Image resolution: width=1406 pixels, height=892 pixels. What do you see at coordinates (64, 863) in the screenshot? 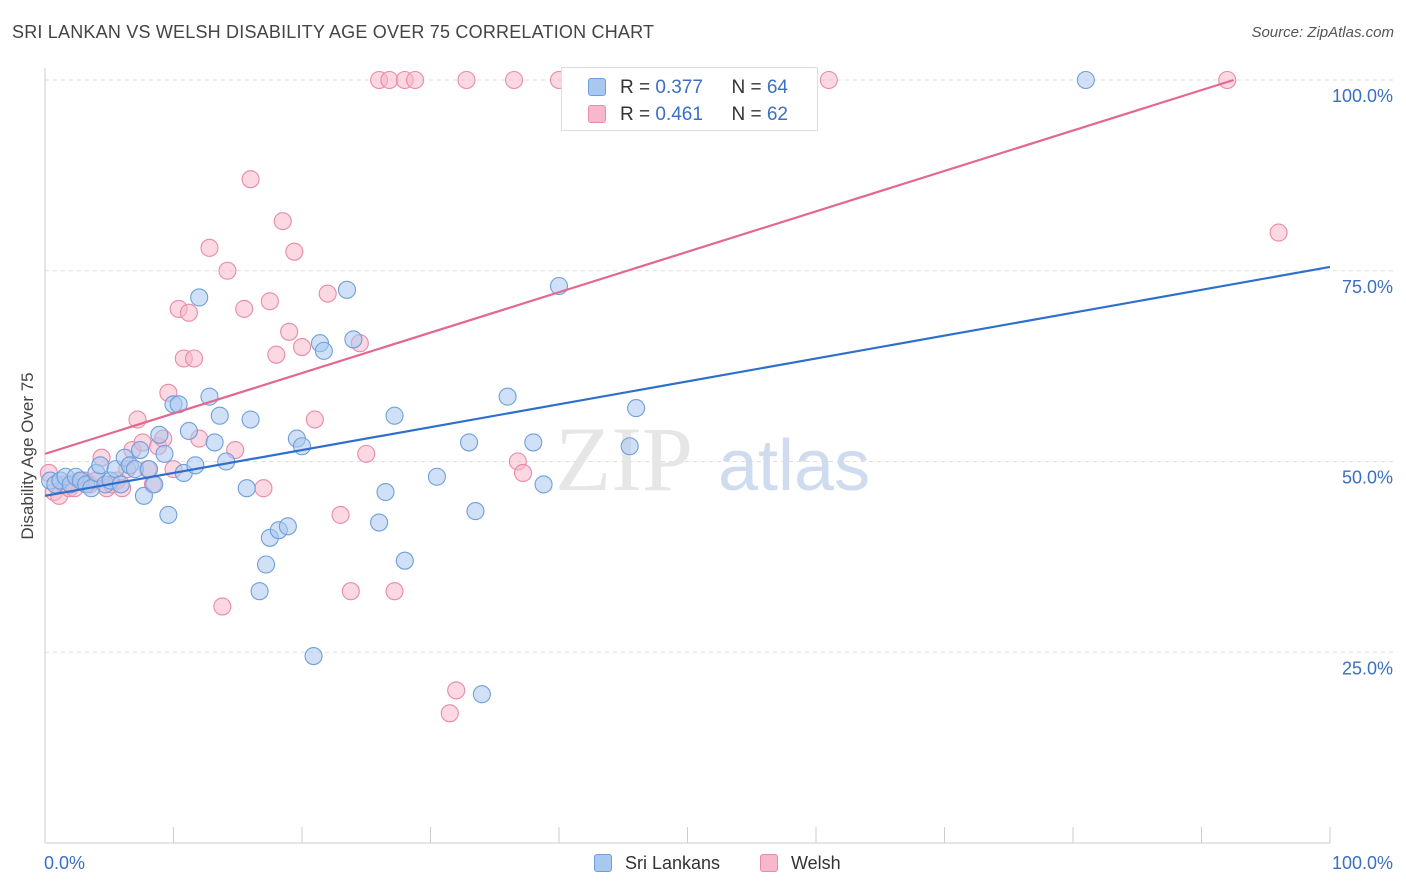
I see `x-tick-label: 0.0%` at bounding box center [64, 863].